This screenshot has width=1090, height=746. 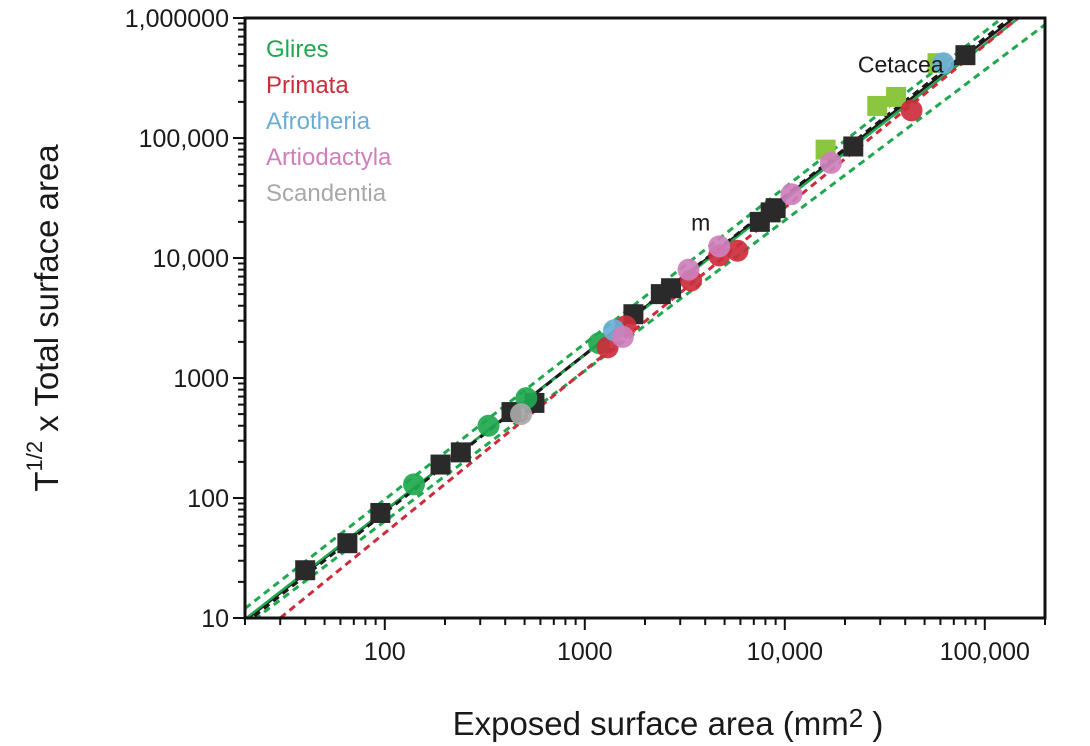 I want to click on legend-entry-scandentia: Scandentia, so click(x=326, y=193).